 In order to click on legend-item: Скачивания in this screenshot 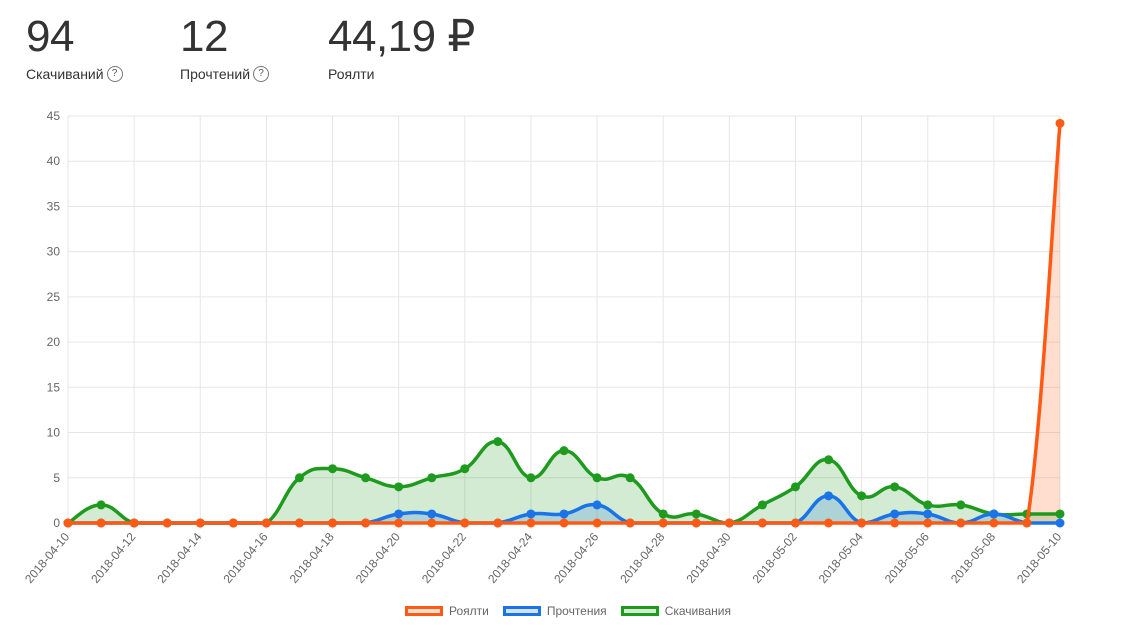, I will do `click(675, 611)`.